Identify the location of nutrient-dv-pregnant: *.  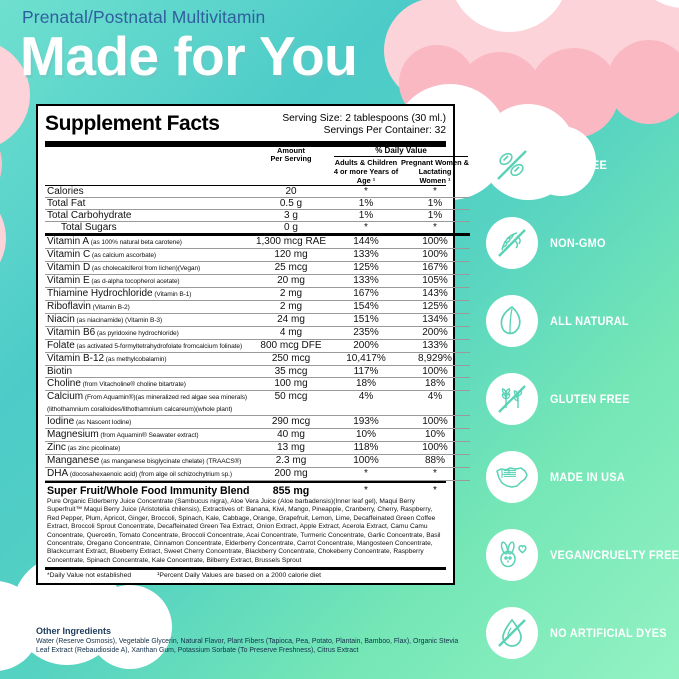
(435, 192).